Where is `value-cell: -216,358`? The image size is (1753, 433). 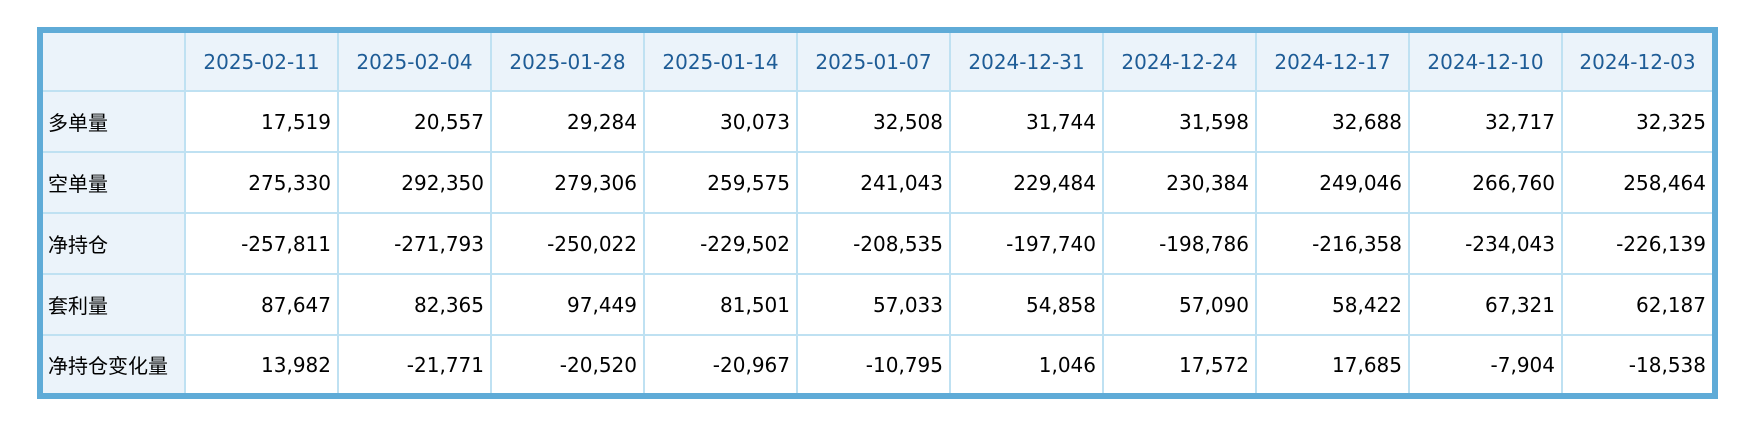 value-cell: -216,358 is located at coordinates (1332, 243).